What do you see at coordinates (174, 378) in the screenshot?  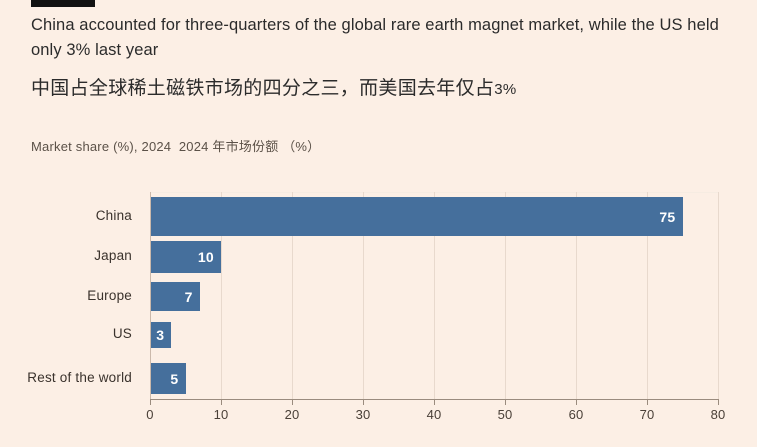 I see `bar-value-label: 5` at bounding box center [174, 378].